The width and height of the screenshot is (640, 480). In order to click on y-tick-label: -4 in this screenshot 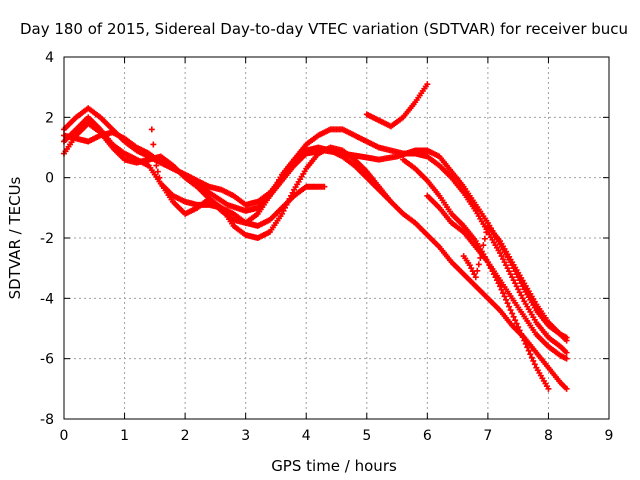, I will do `click(47, 299)`.